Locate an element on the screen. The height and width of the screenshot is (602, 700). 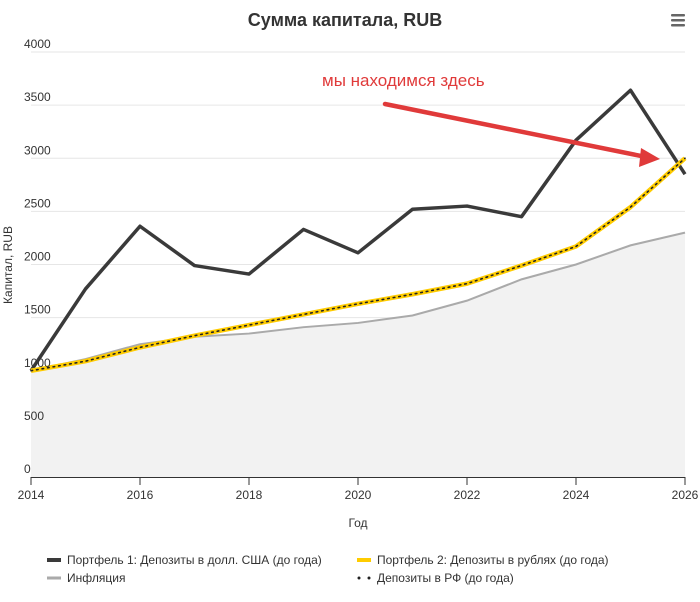
x-tick-label: 2024 is located at coordinates (576, 495).